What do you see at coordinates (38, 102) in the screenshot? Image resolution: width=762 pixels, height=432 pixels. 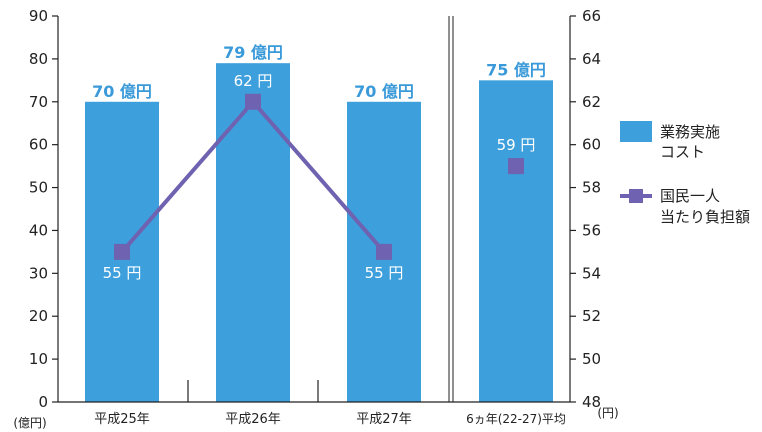 I see `left-tick-label: 70` at bounding box center [38, 102].